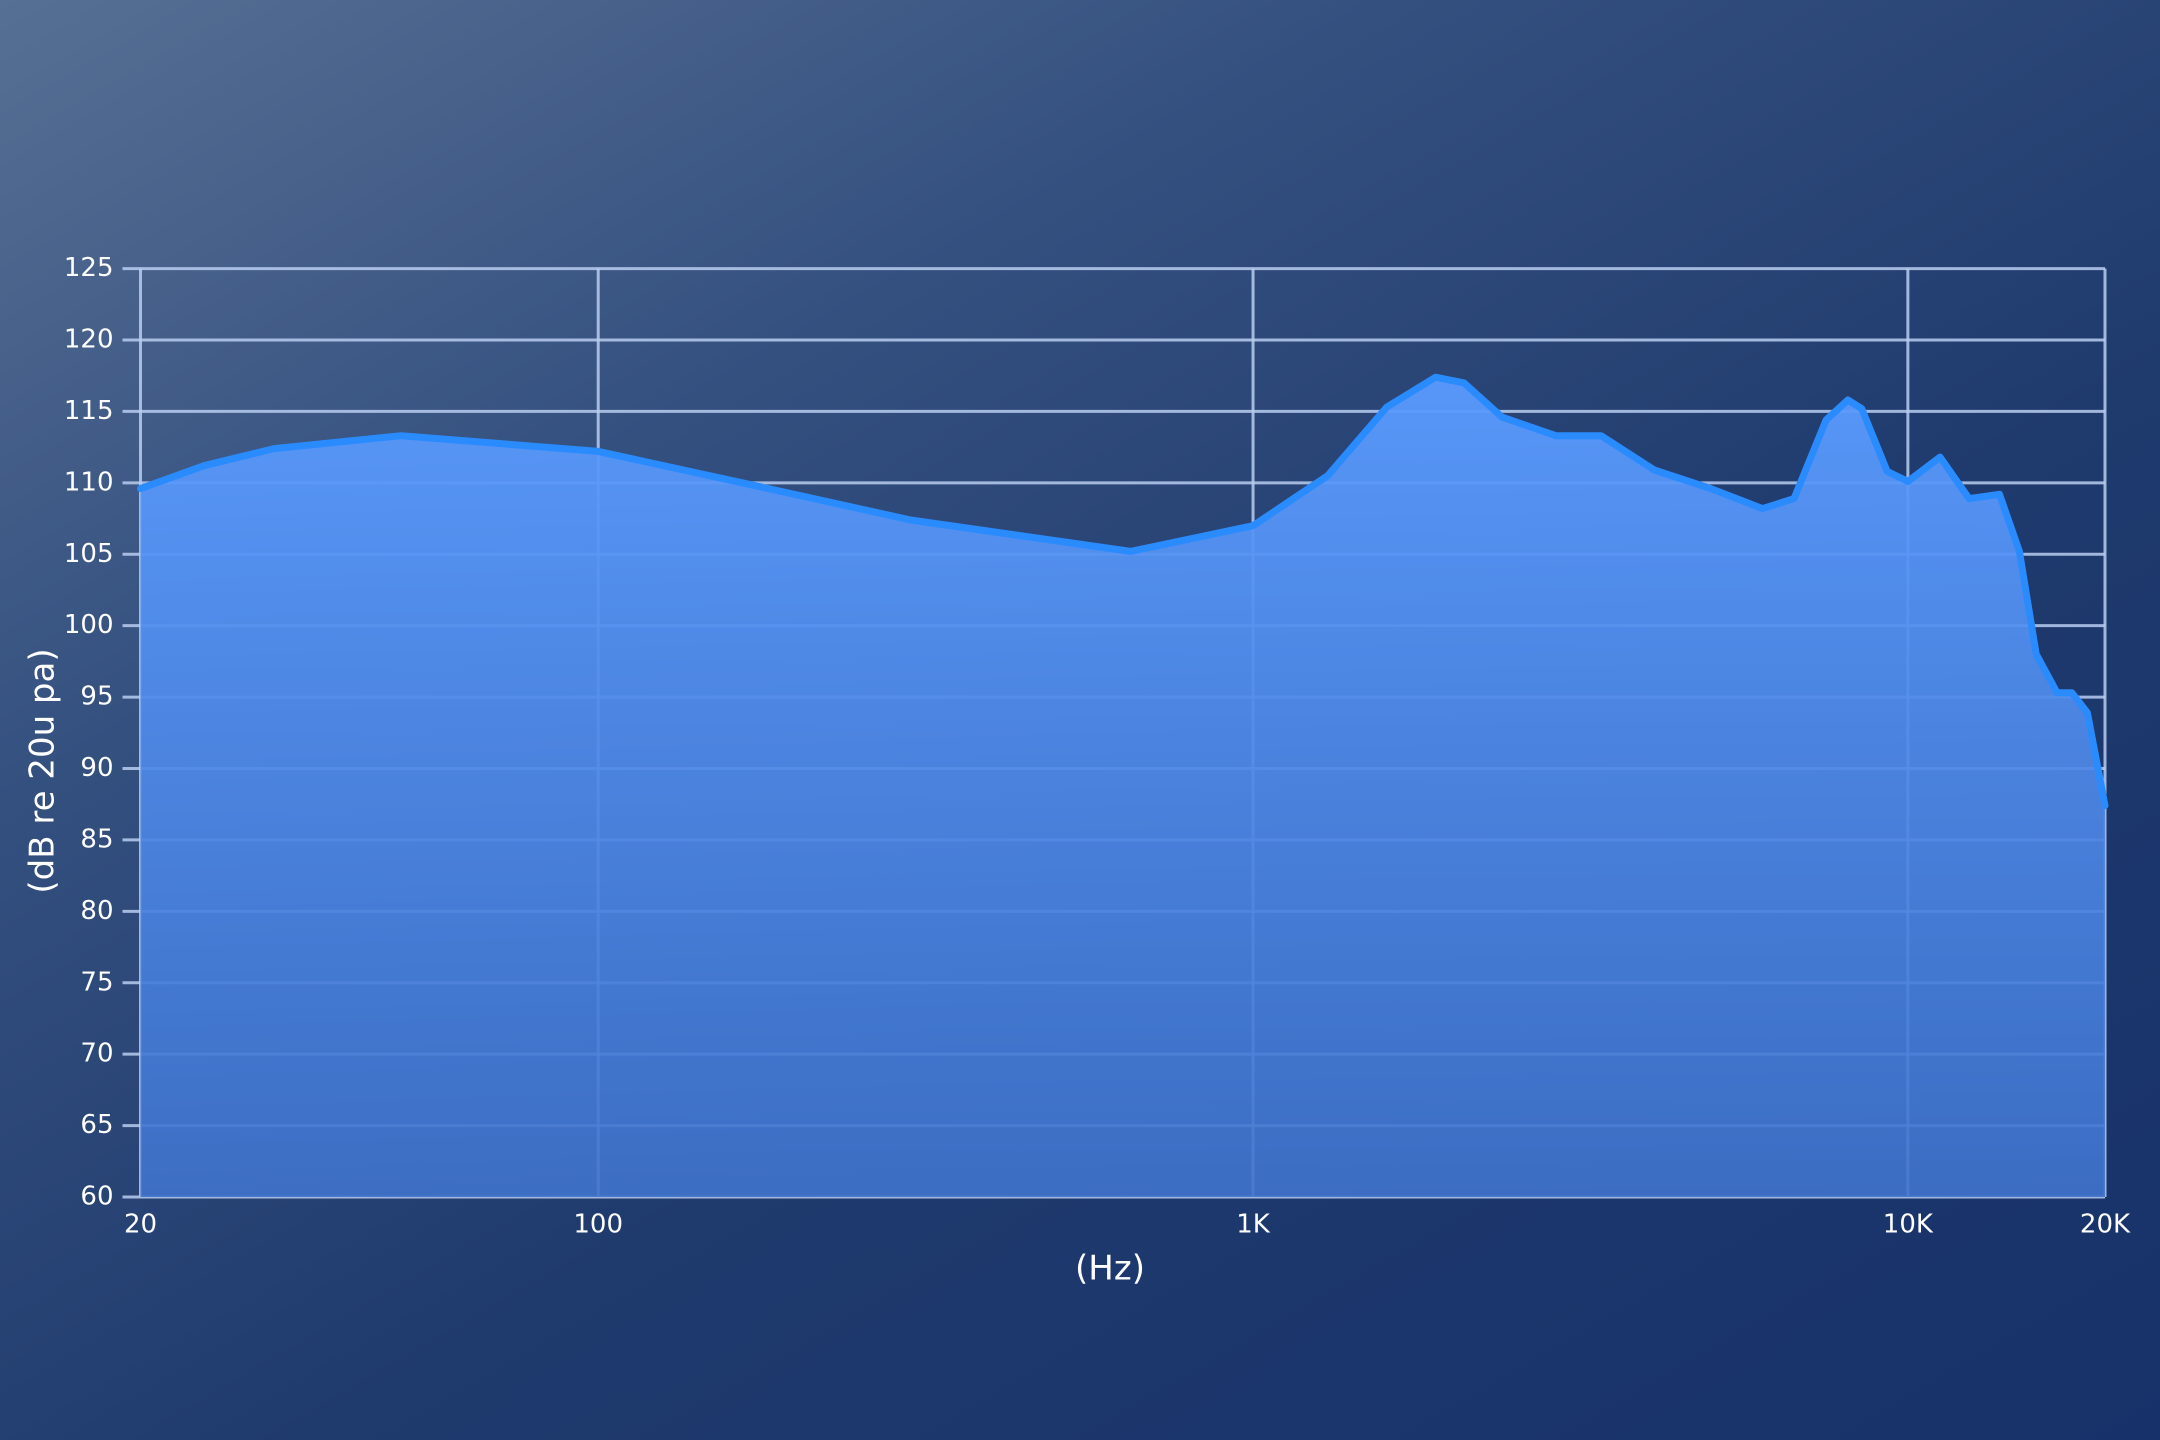 This screenshot has width=2160, height=1440. What do you see at coordinates (89, 554) in the screenshot?
I see `y-tick-label: 105` at bounding box center [89, 554].